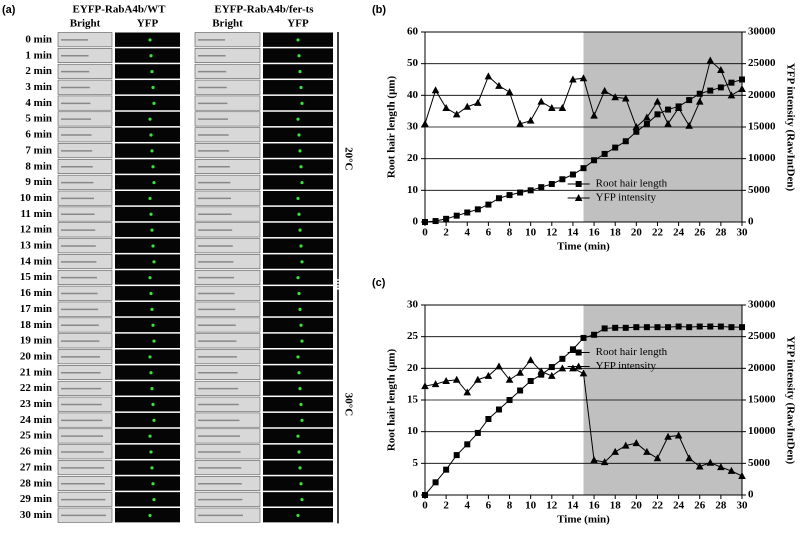  What do you see at coordinates (38, 119) in the screenshot?
I see `time-label: 5 min` at bounding box center [38, 119].